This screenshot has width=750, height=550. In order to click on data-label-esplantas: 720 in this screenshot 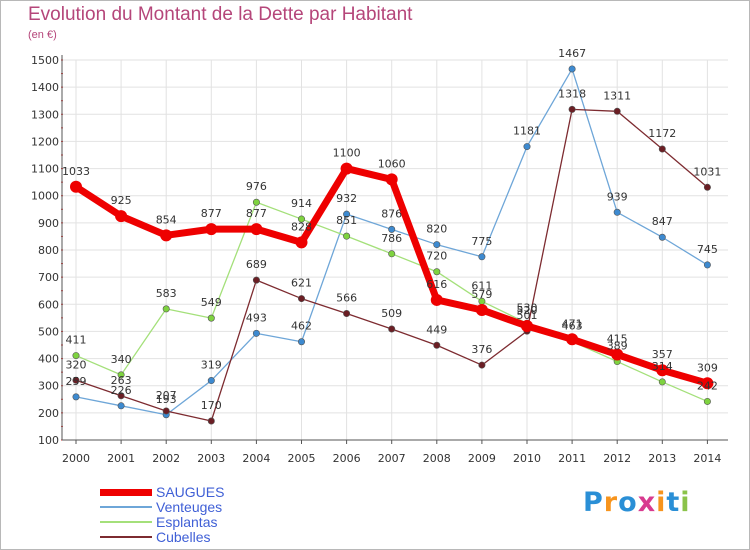, I will do `click(436, 256)`.